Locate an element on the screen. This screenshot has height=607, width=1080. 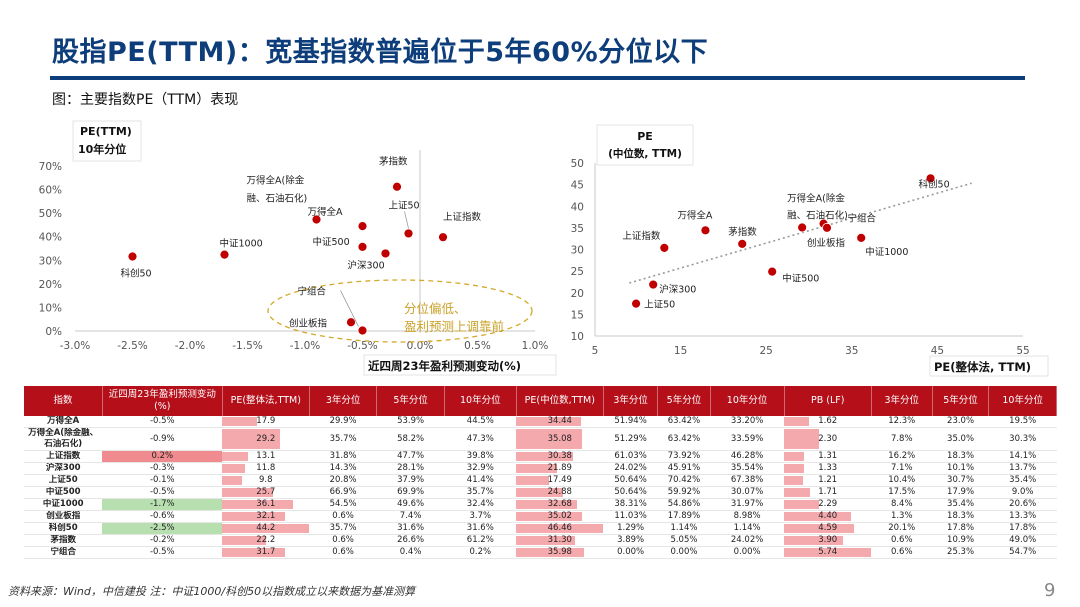
right-point-label: 创业板指 is located at coordinates (826, 243).